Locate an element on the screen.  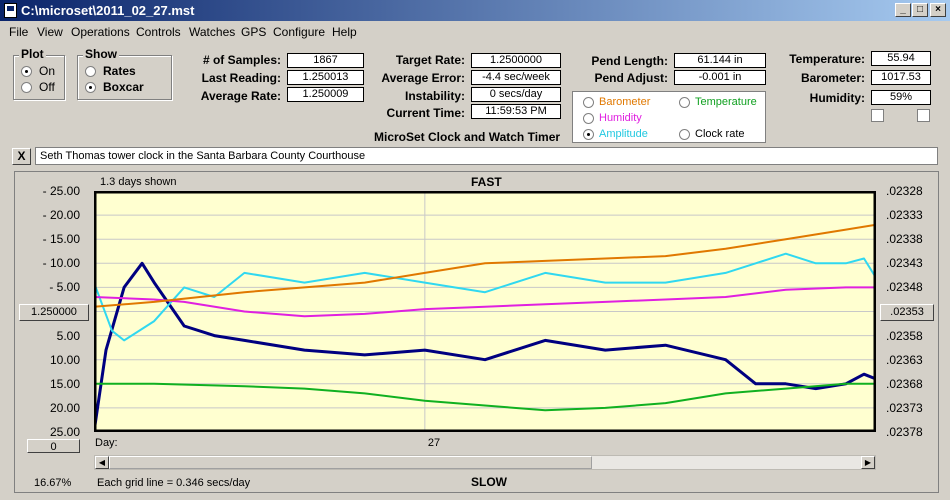
show-group is located at coordinates (124, 77).